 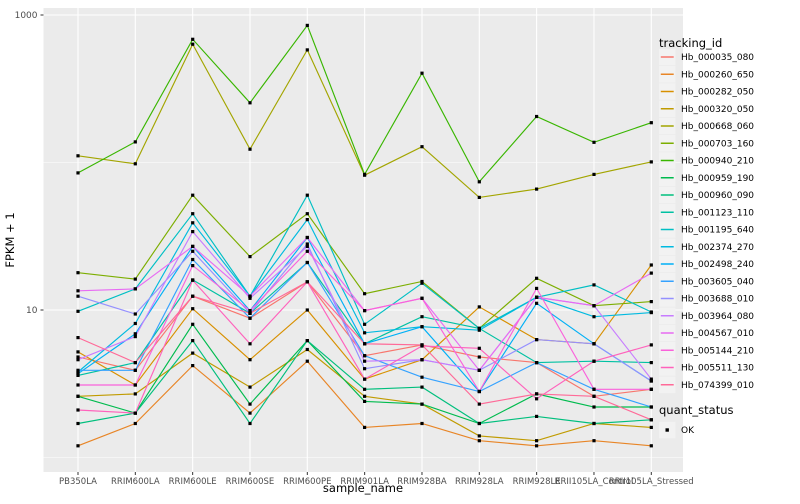 What do you see at coordinates (717, 162) in the screenshot?
I see `legend-label: Hb_000940_210` at bounding box center [717, 162].